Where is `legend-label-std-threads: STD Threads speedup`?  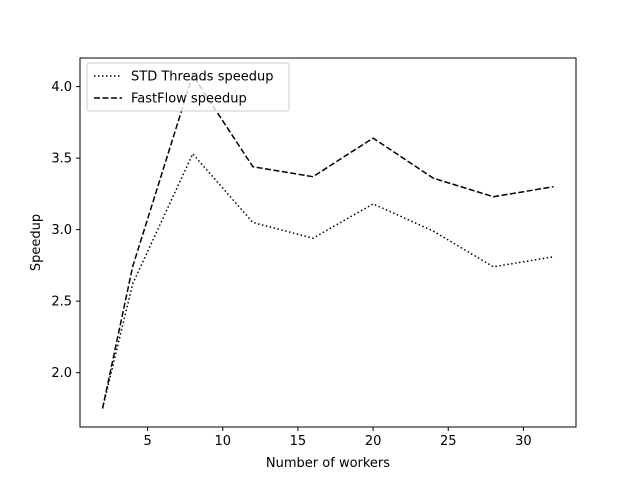
legend-label-std-threads: STD Threads speedup is located at coordinates (202, 77).